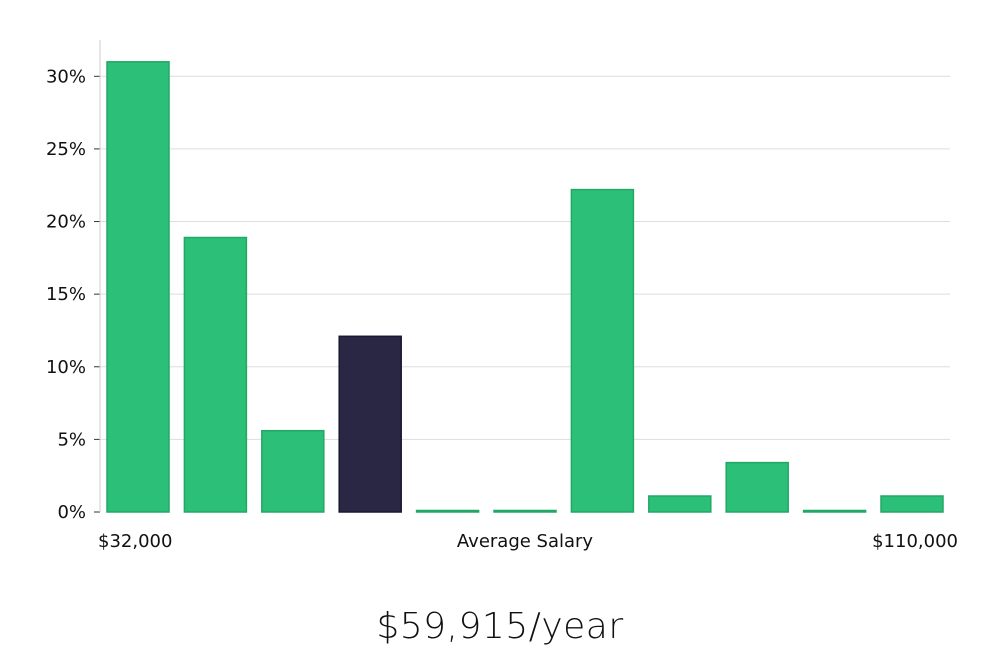 The width and height of the screenshot is (1000, 660). I want to click on y-tick-label: 30%, so click(66, 76).